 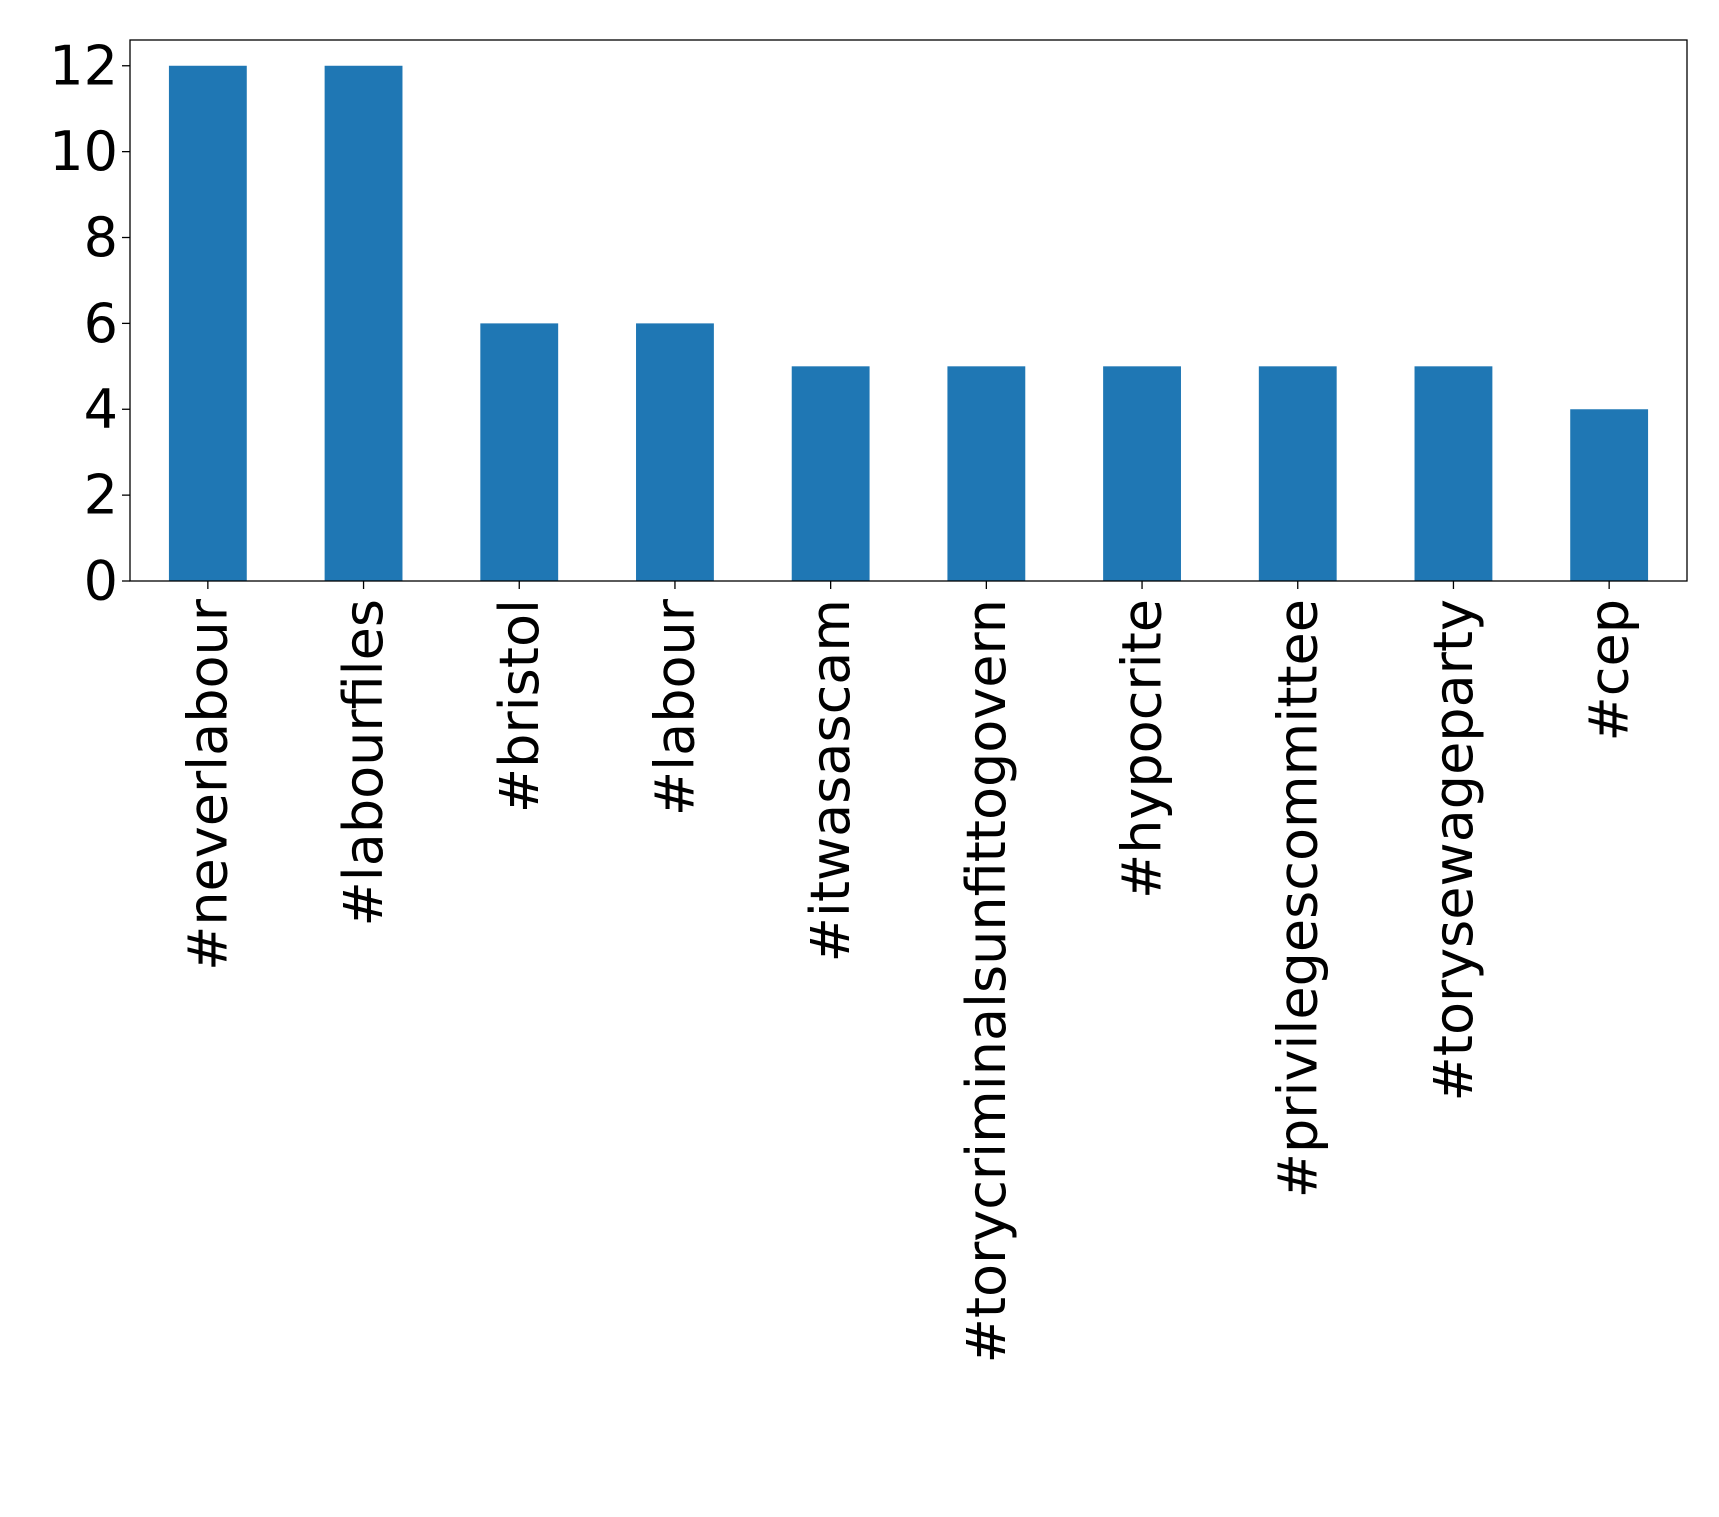 What do you see at coordinates (101, 495) in the screenshot?
I see `y-tick-label: 2` at bounding box center [101, 495].